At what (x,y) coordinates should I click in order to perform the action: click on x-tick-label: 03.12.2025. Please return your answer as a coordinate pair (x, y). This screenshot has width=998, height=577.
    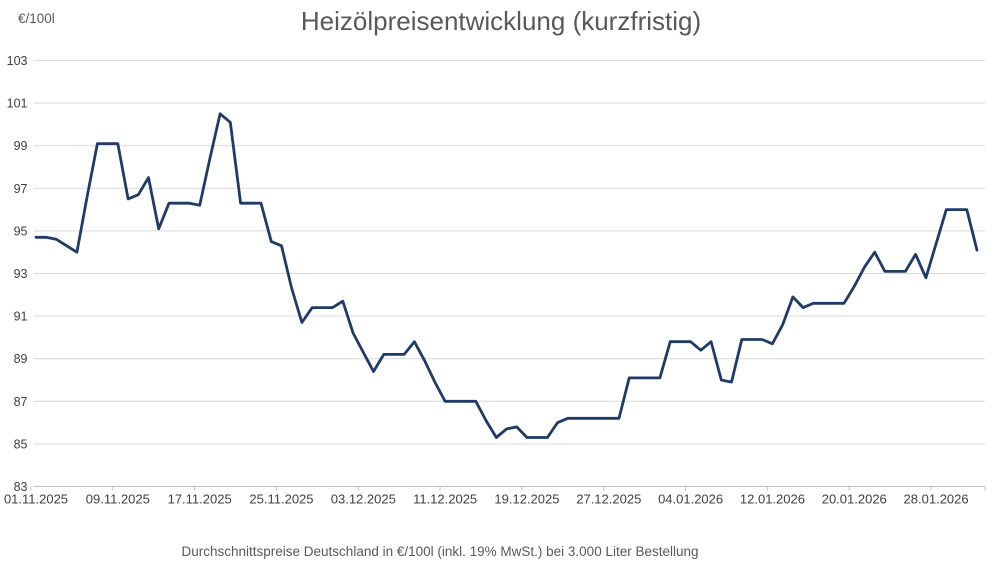
    Looking at the image, I should click on (363, 499).